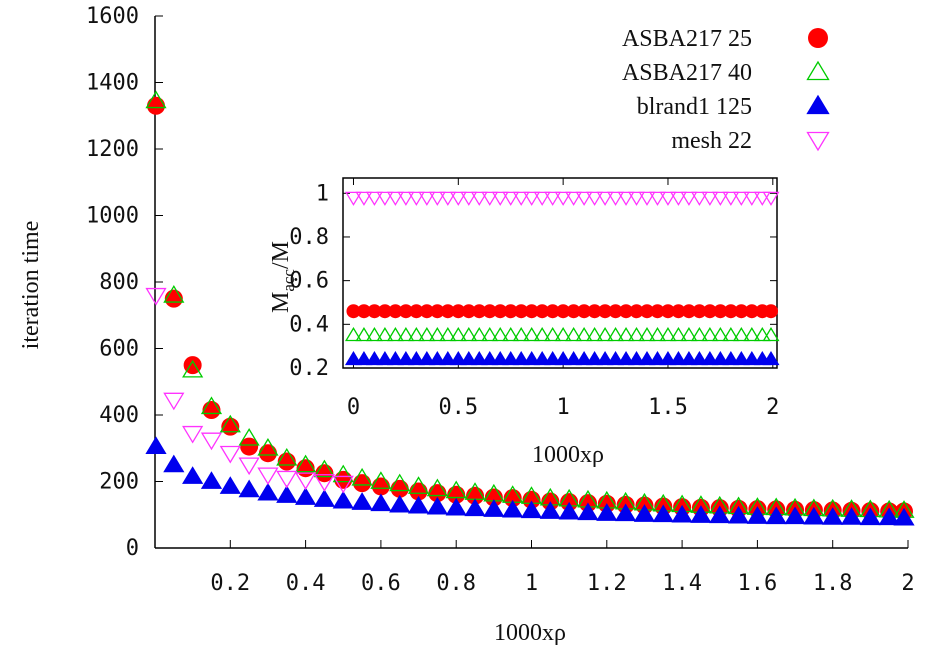 Image resolution: width=928 pixels, height=647 pixels. What do you see at coordinates (694, 107) in the screenshot?
I see `legend-label: blrand1 125` at bounding box center [694, 107].